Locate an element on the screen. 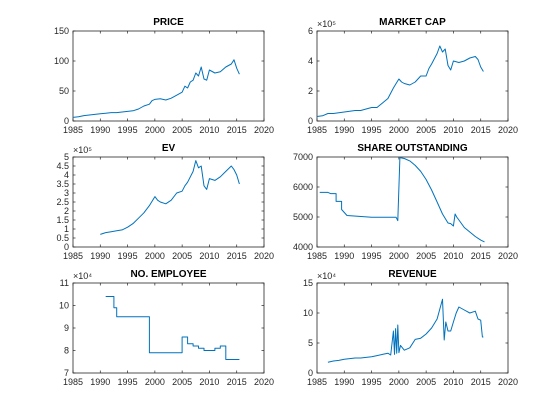 The height and width of the screenshot is (420, 560). y-tick-label: 4.5 is located at coordinates (62, 166).